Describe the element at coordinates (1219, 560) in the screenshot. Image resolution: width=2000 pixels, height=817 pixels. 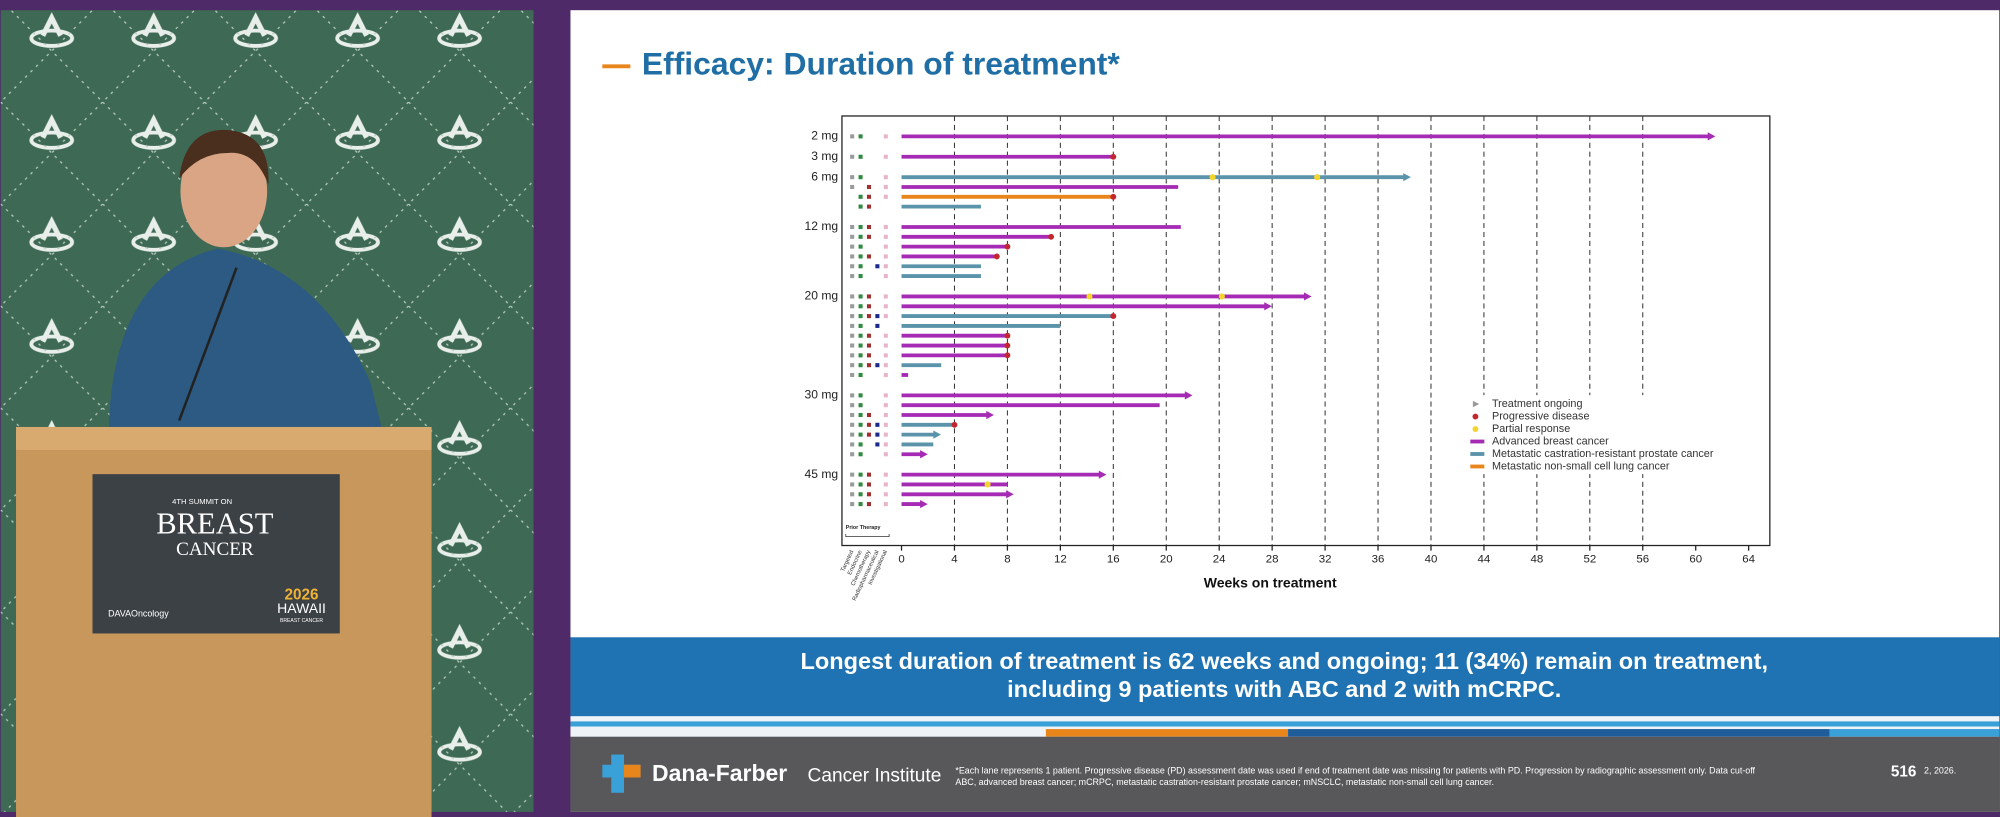
I see `x-tick-label: 24` at that location.